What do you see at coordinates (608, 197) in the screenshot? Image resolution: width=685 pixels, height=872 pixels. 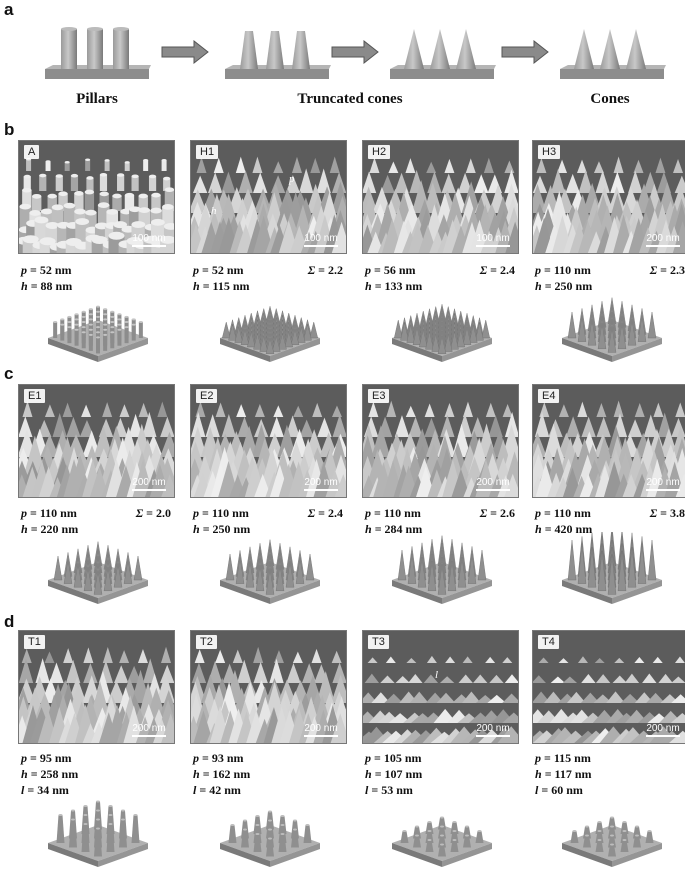 I see `sem-image-h3: H3 200 nm` at bounding box center [608, 197].